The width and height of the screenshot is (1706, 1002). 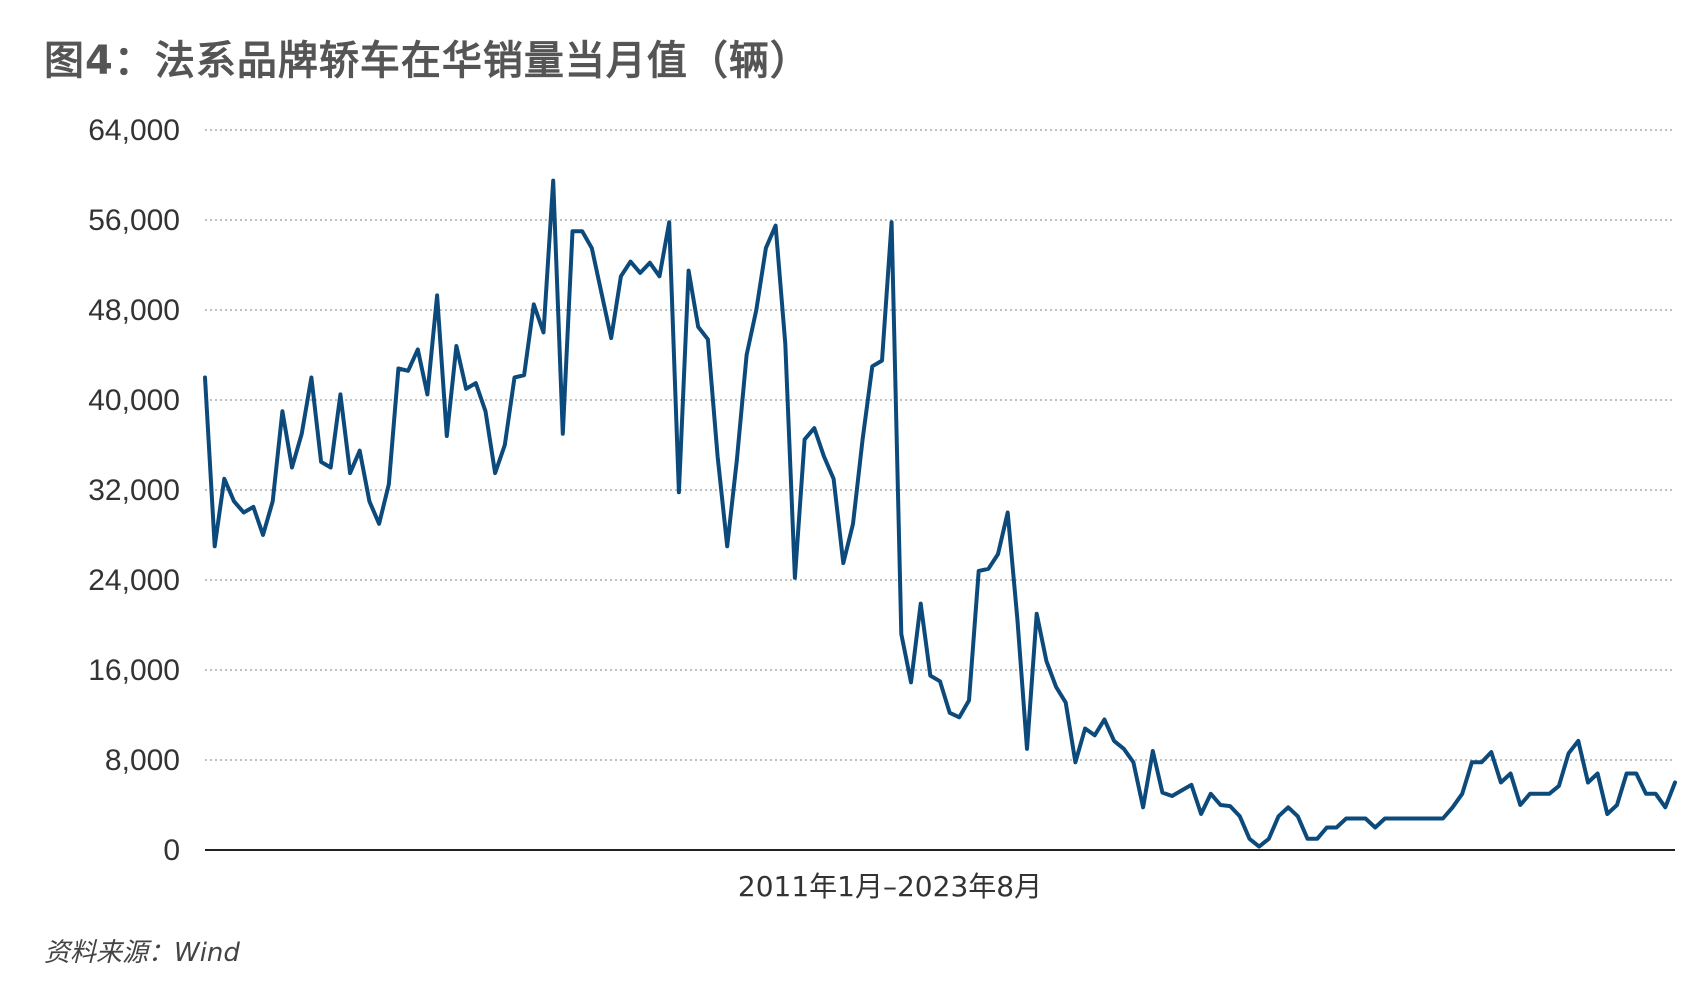 What do you see at coordinates (134, 670) in the screenshot?
I see `y-tick-label: 16,000` at bounding box center [134, 670].